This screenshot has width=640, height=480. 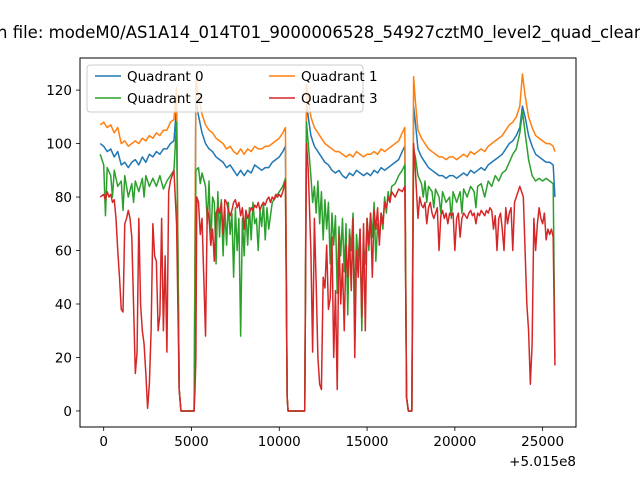 I want to click on y-tick-label: 100, so click(x=59, y=145).